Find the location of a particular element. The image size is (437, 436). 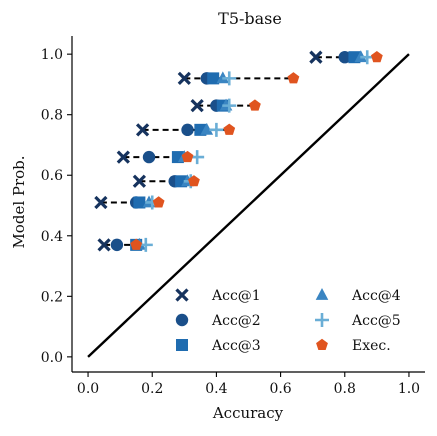

square-legend-marker is located at coordinates (182, 345).